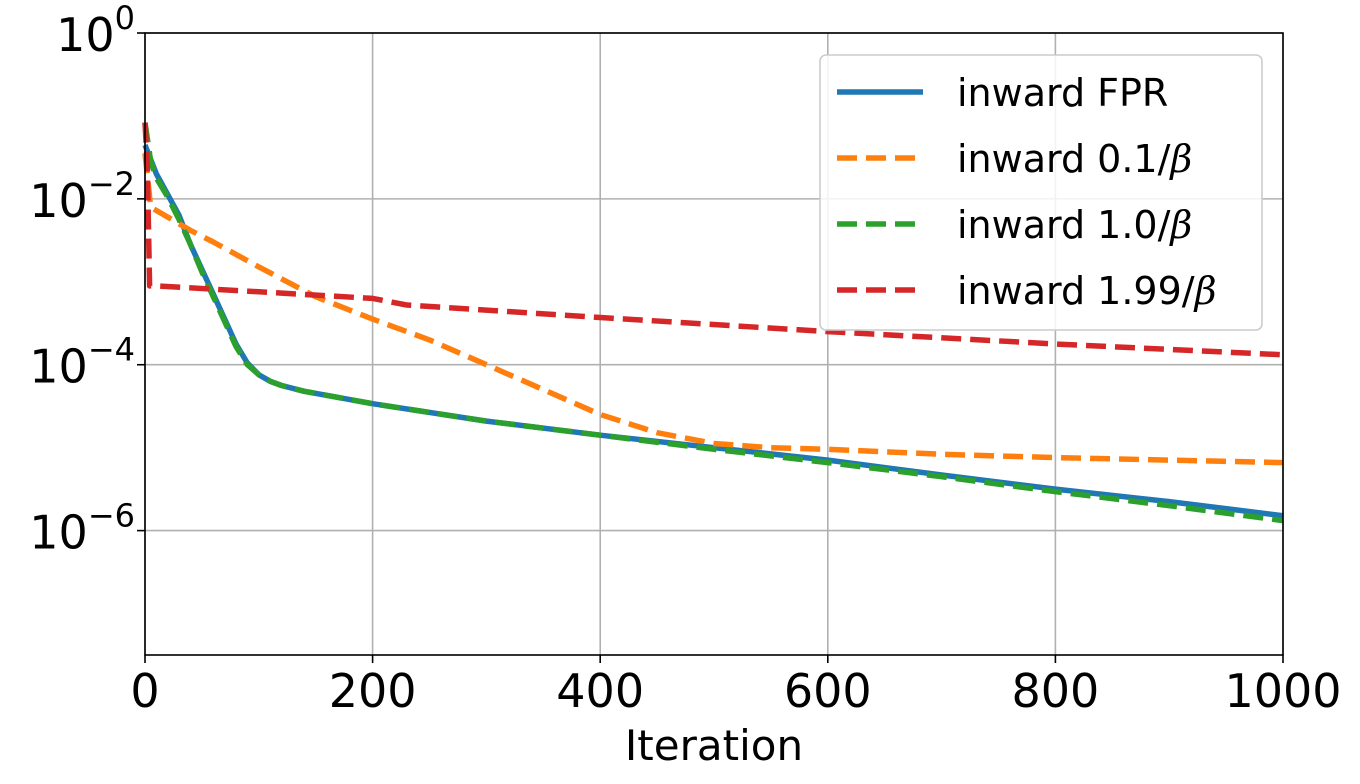 The image size is (1360, 784). Describe the element at coordinates (600, 691) in the screenshot. I see `x-tick-label: 400` at that location.